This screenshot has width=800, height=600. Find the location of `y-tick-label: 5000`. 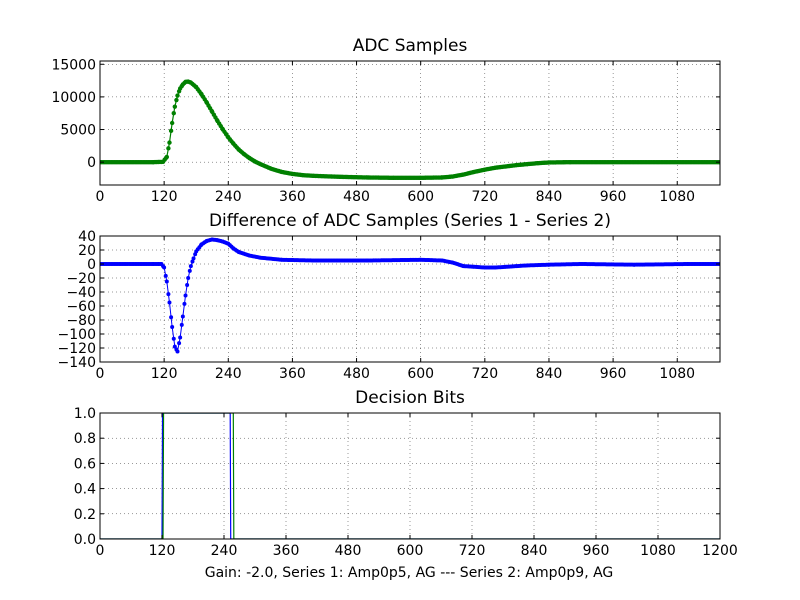

y-tick-label: 5000 is located at coordinates (78, 131).